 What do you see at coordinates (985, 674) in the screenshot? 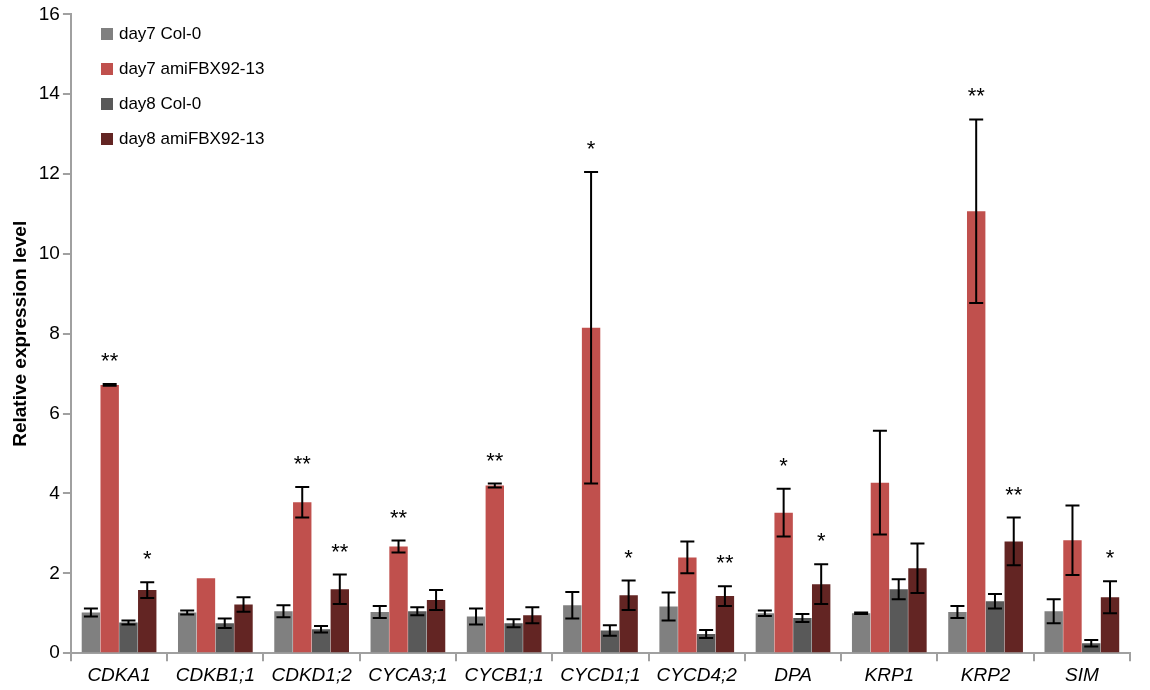
I see `x-tick-label: KRP2` at bounding box center [985, 674].